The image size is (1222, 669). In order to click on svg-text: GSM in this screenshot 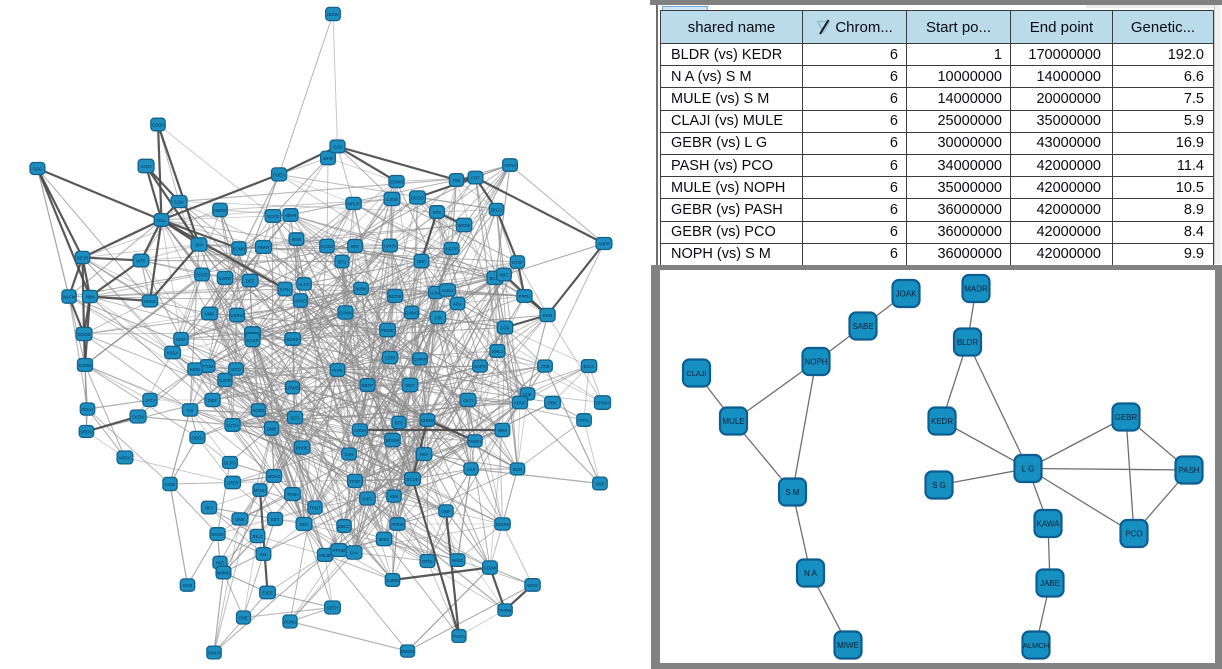, I will do `click(188, 585)`.